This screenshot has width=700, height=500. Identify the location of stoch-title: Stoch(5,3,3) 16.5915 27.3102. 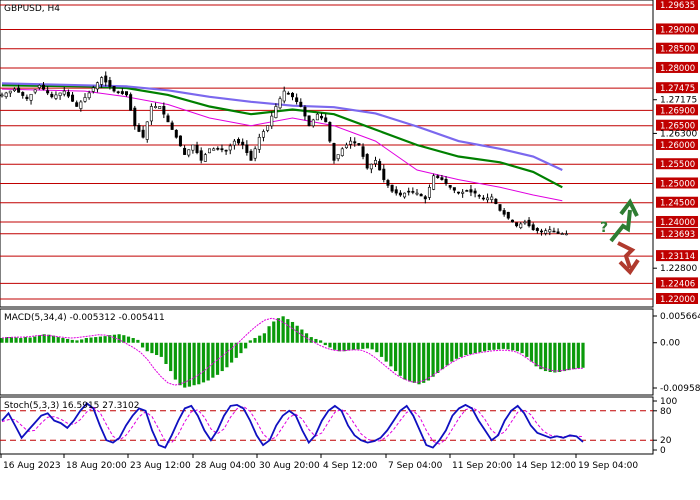
(71, 406).